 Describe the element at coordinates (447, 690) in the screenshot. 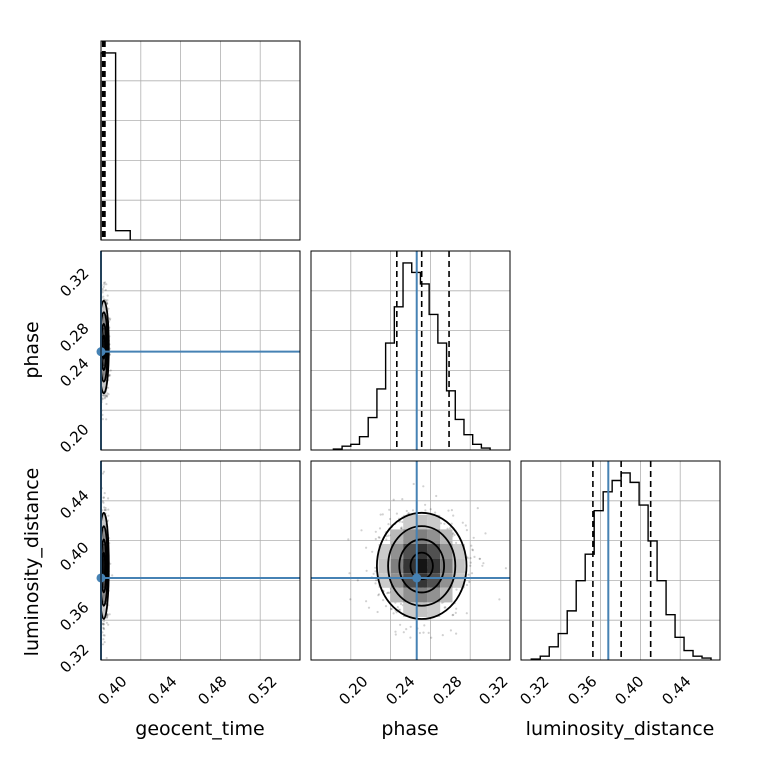

I see `x-tick-label: 0.28` at that location.